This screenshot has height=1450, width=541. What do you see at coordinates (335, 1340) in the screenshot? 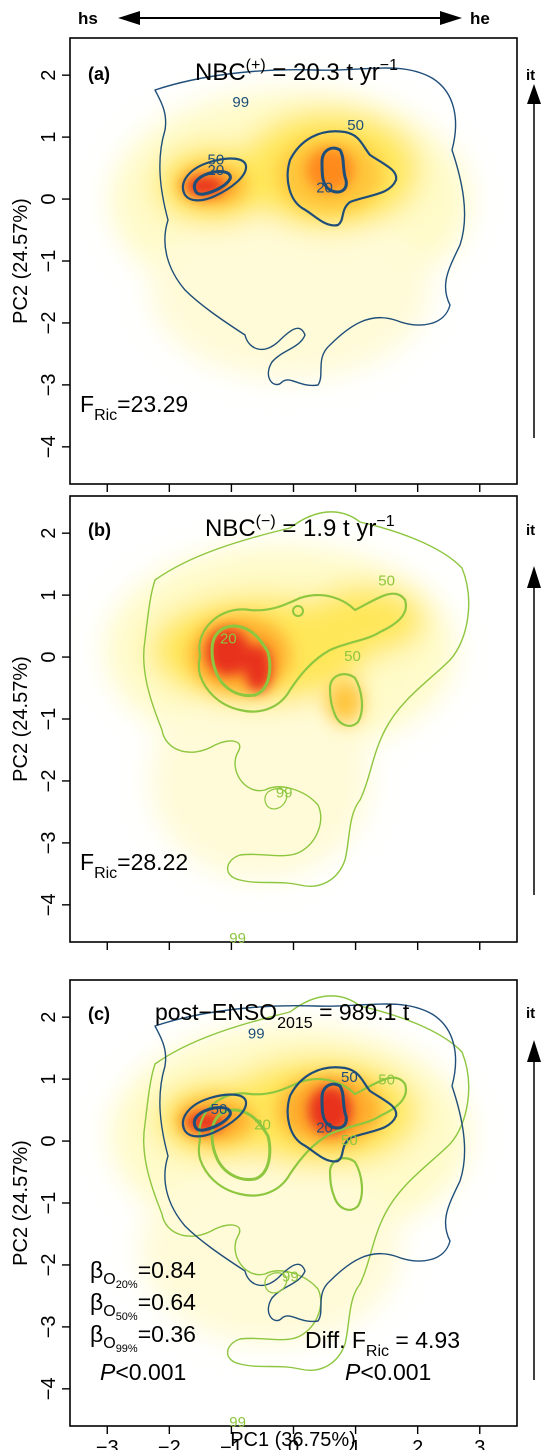
I see `diff-fric-label: Diff. F` at bounding box center [335, 1340].